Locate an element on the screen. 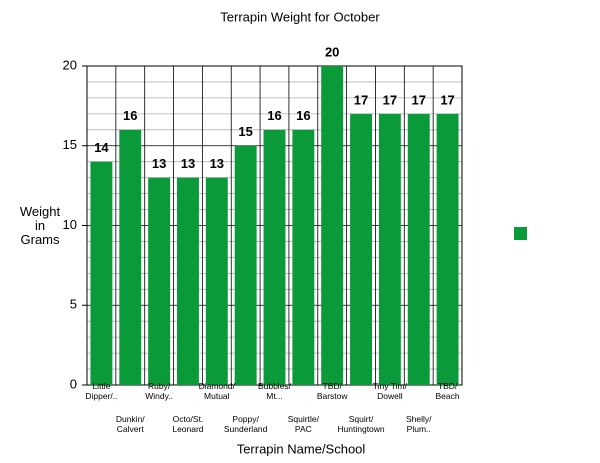 This screenshot has width=600, height=463. x-tick-label: Little Dipper/.. is located at coordinates (101, 391).